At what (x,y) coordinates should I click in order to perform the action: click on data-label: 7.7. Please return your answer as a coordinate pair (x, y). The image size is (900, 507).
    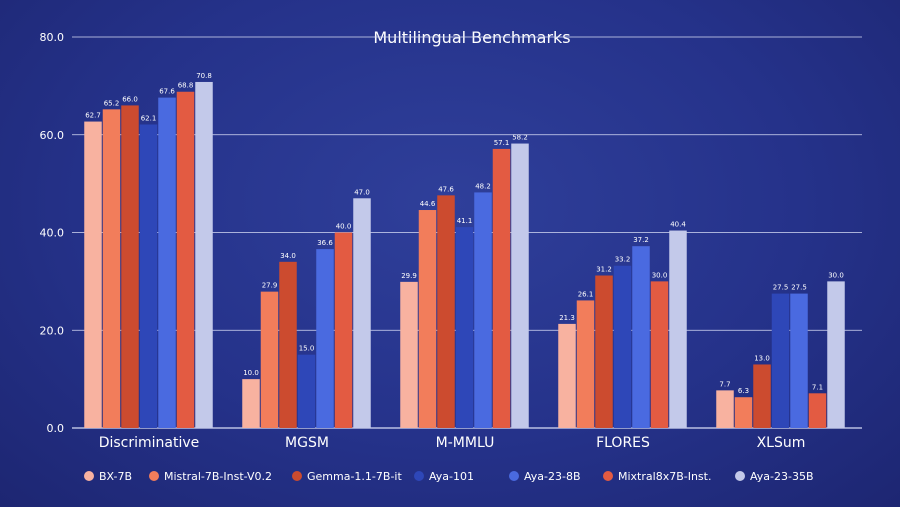
    Looking at the image, I should click on (724, 384).